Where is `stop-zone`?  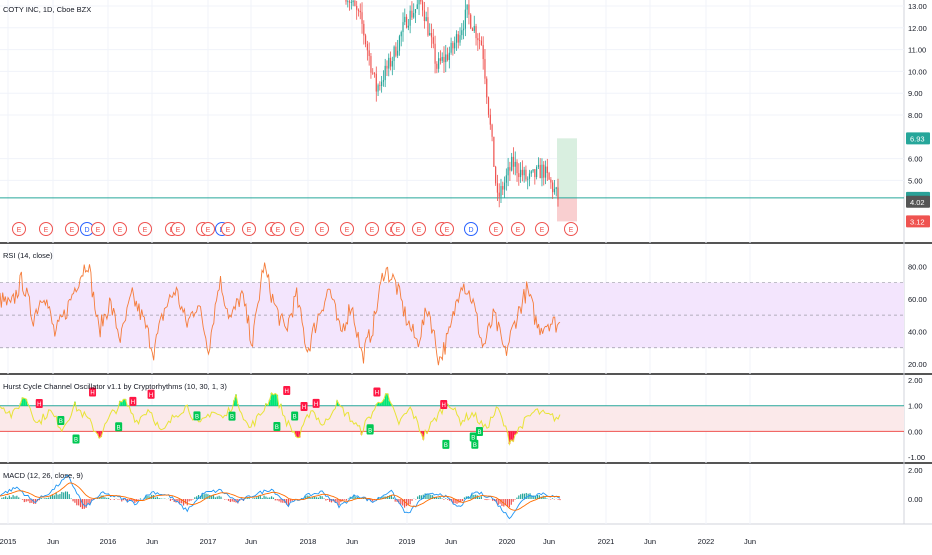 stop-zone is located at coordinates (567, 209).